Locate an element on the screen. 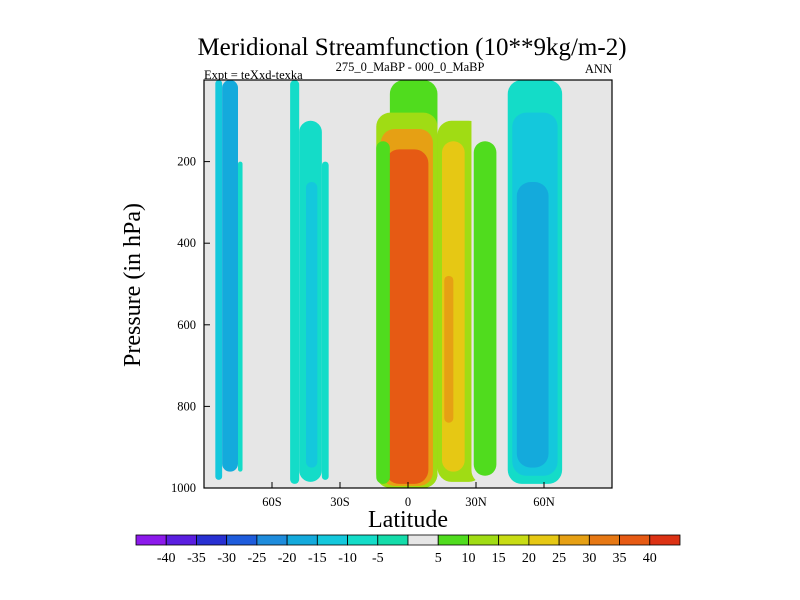 This screenshot has height=600, width=800. subtitle-right: ANN is located at coordinates (598, 69).